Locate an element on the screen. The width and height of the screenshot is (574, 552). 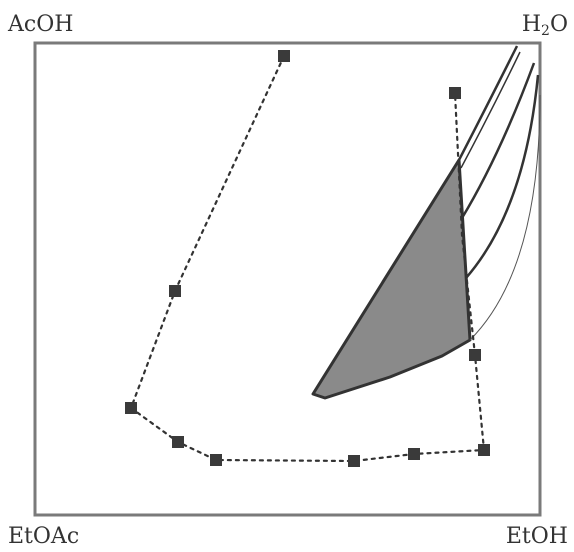
label-h2o-base: H is located at coordinates (531, 24).